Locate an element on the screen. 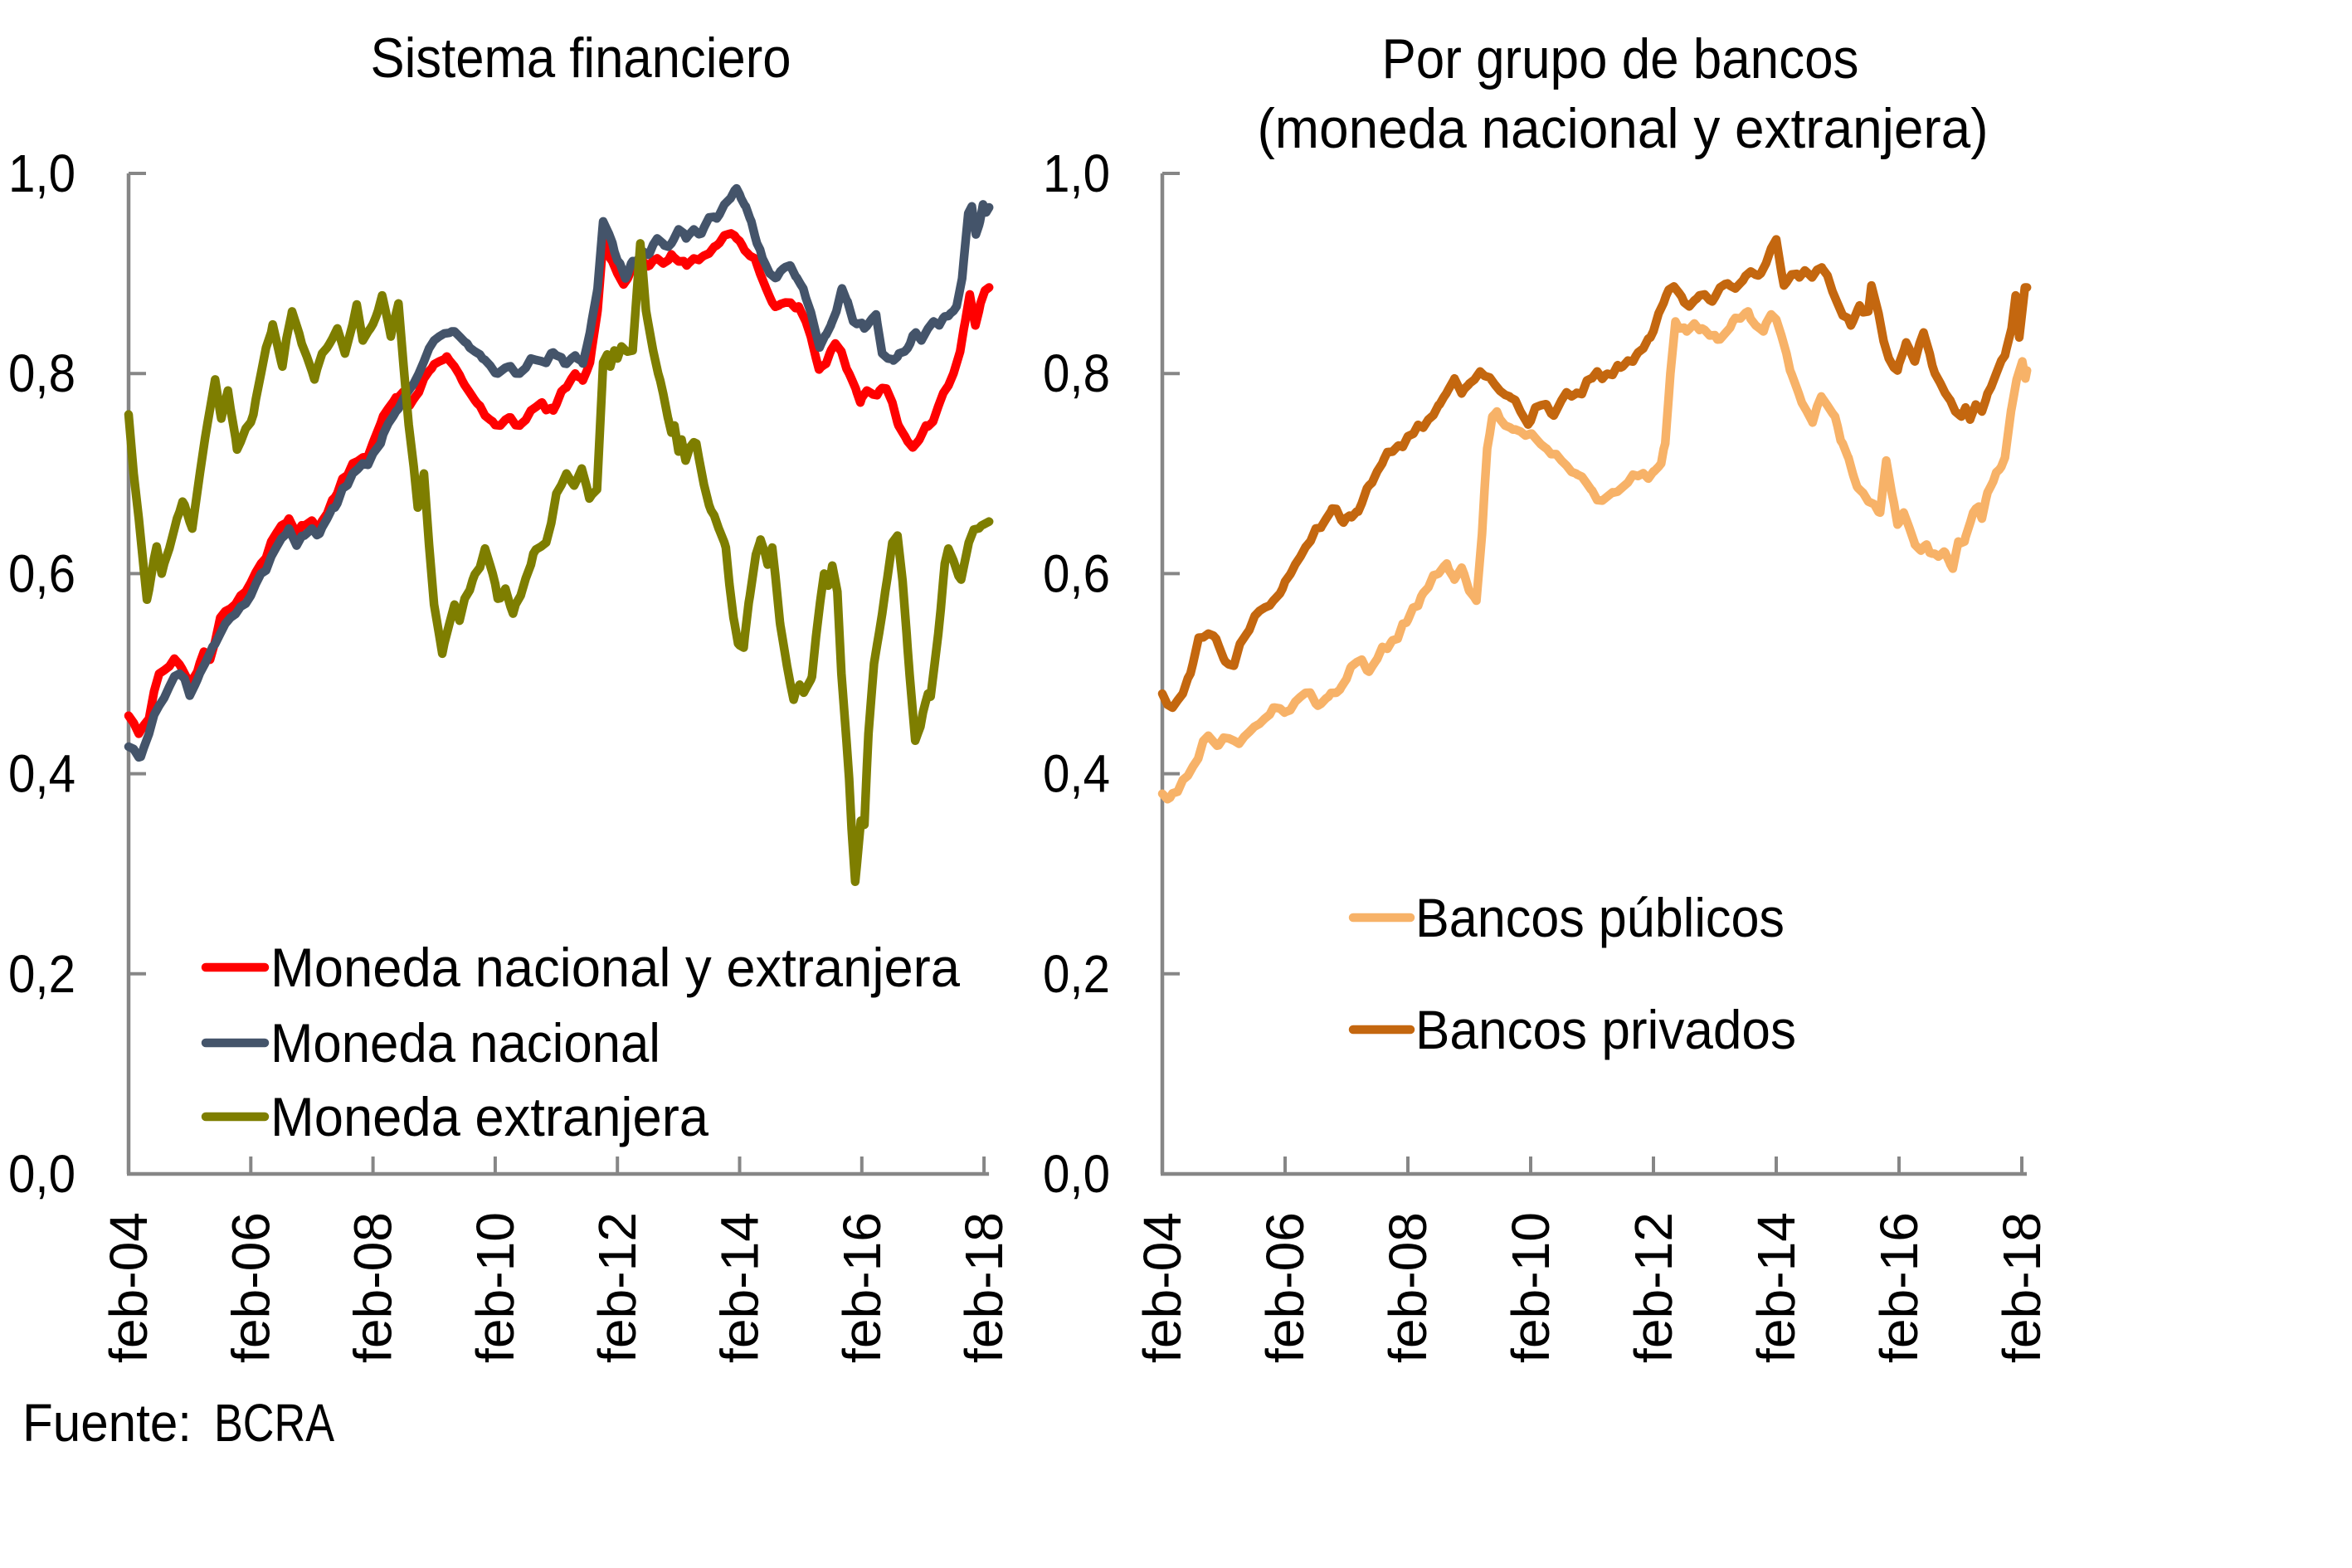 This screenshot has height=1568, width=2352. svg-text: Sistema financiero is located at coordinates (581, 58).